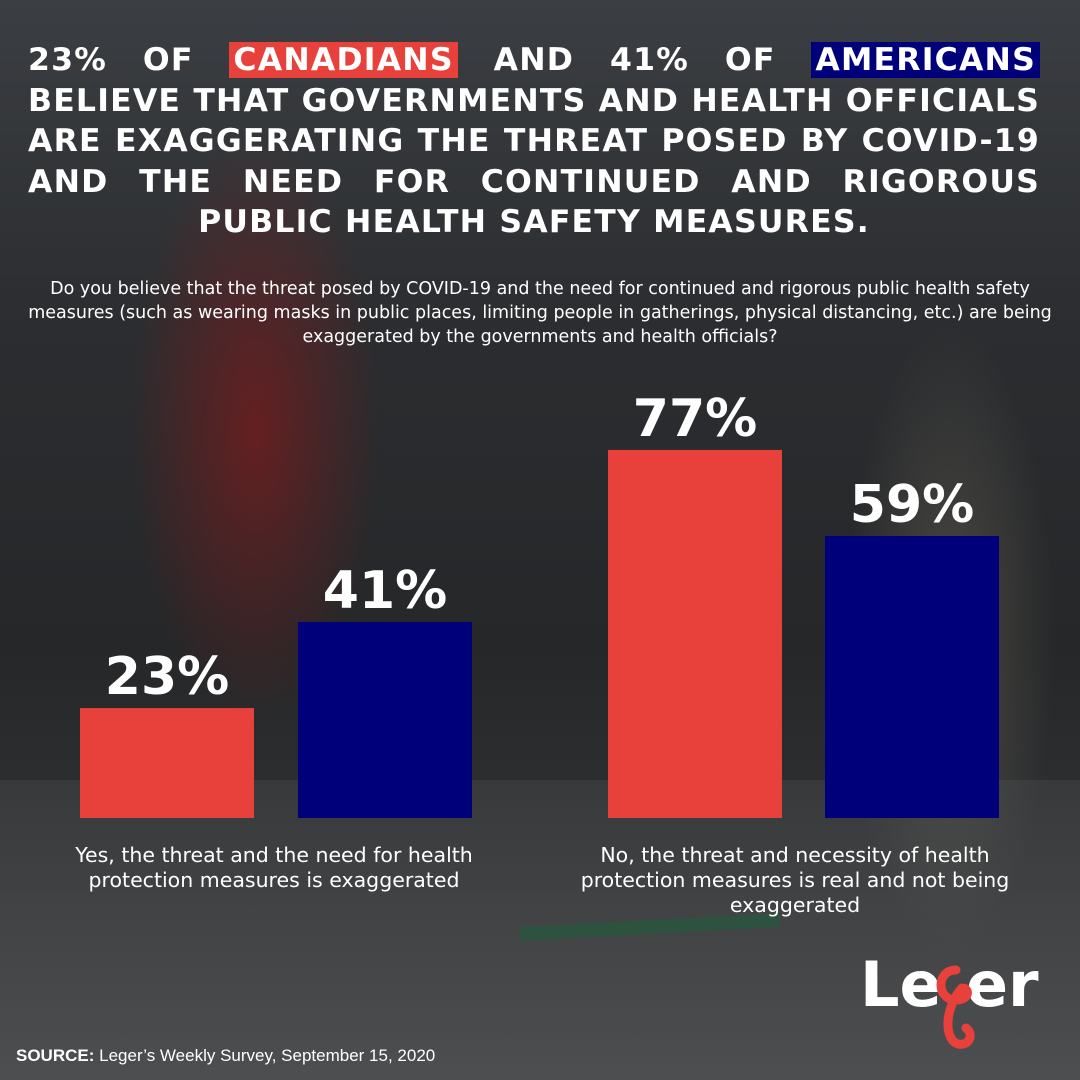 This screenshot has width=1080, height=1080. What do you see at coordinates (912, 505) in the screenshot?
I see `data-label-americans-no: 59%` at bounding box center [912, 505].